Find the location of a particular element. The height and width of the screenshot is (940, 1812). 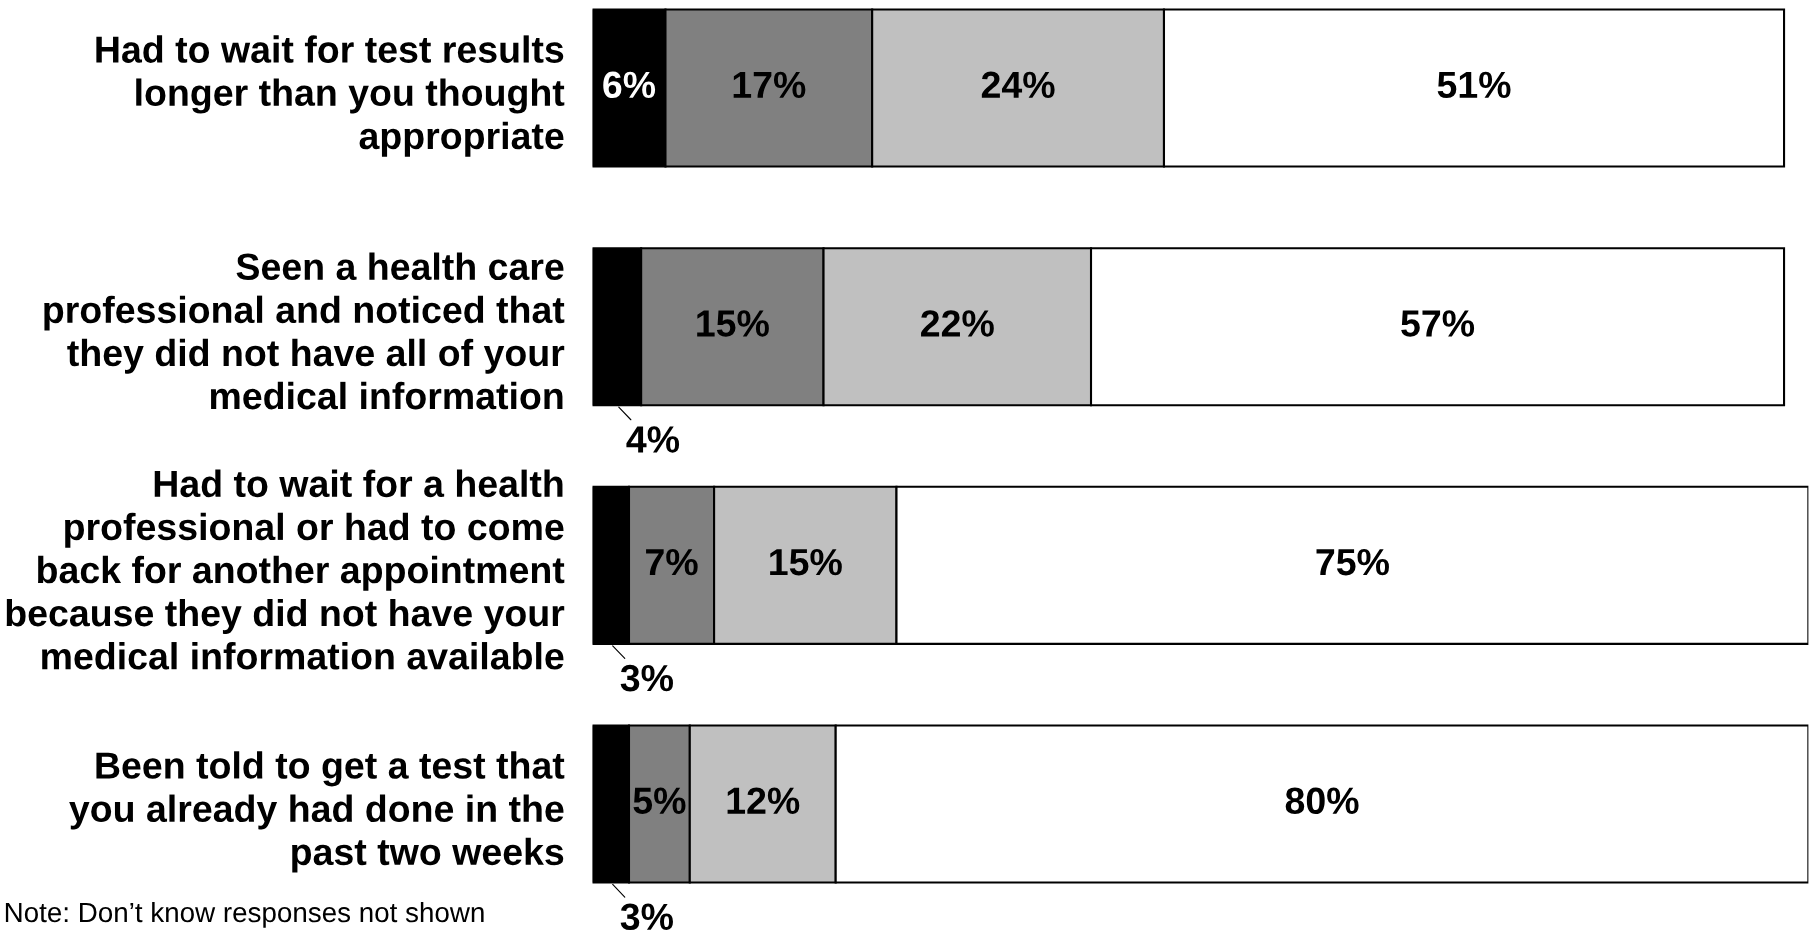

data-label: 17% is located at coordinates (769, 85).